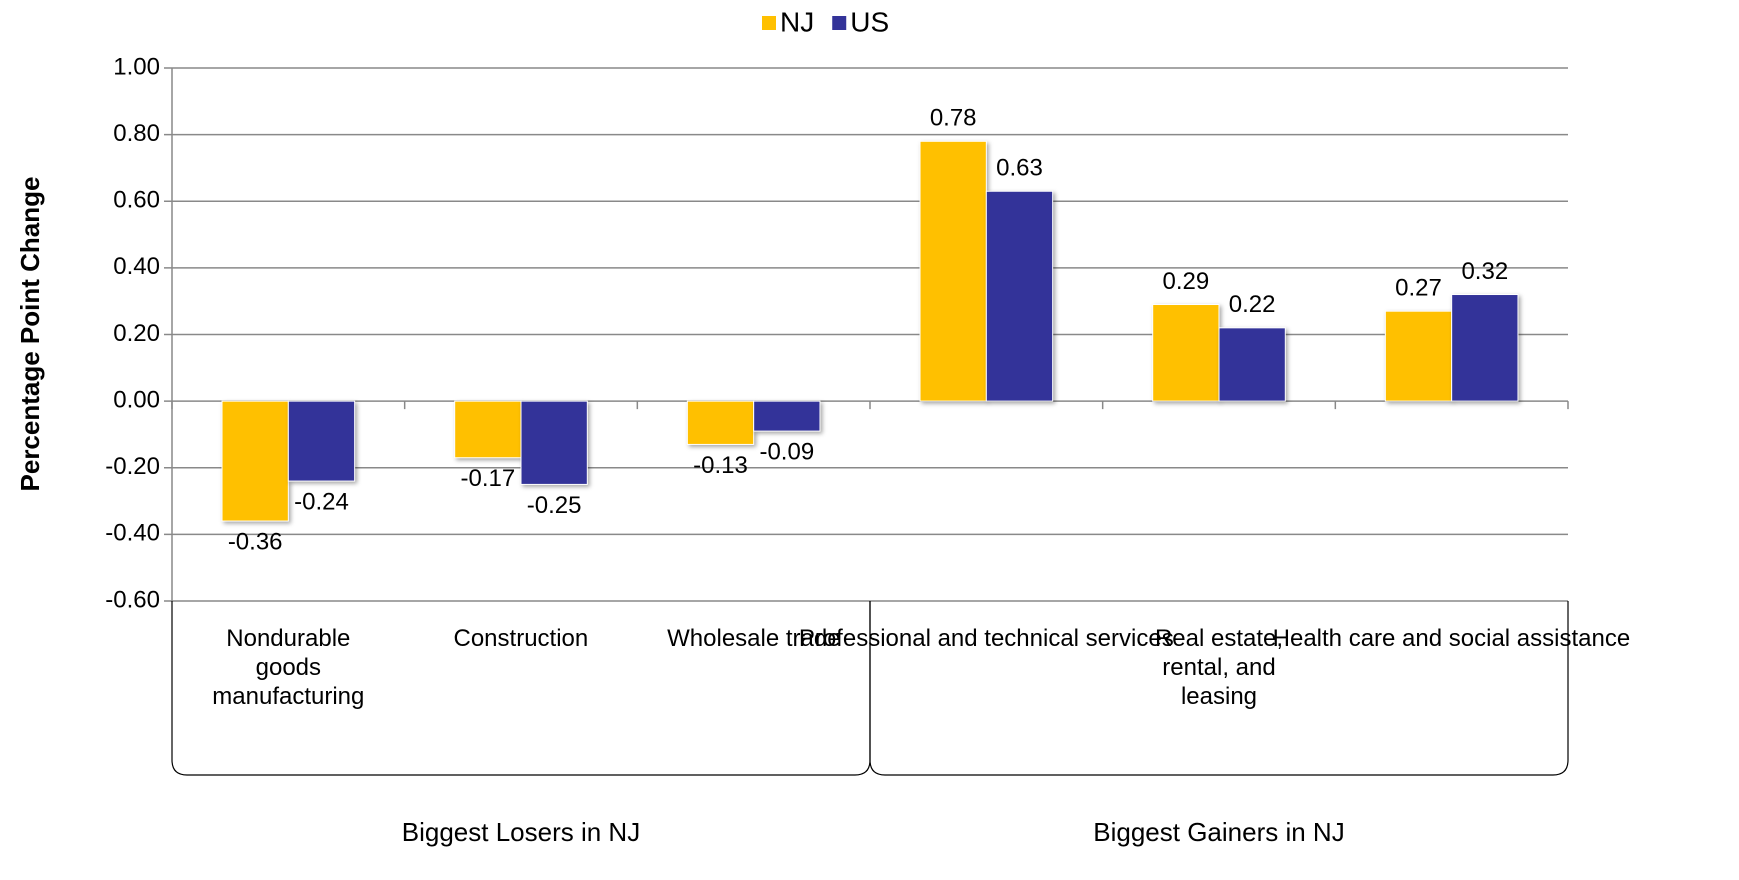  I want to click on y-axis-title: Percentage Point Change, so click(30, 334).